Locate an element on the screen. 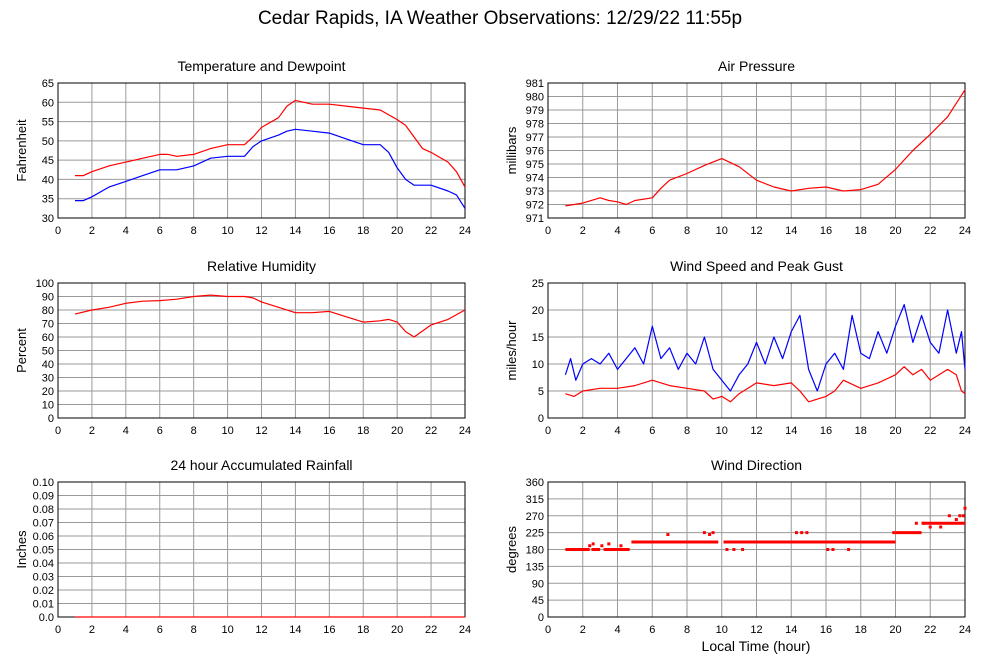 The height and width of the screenshot is (660, 1000). y-tick-label: 0.08 is located at coordinates (43, 510).